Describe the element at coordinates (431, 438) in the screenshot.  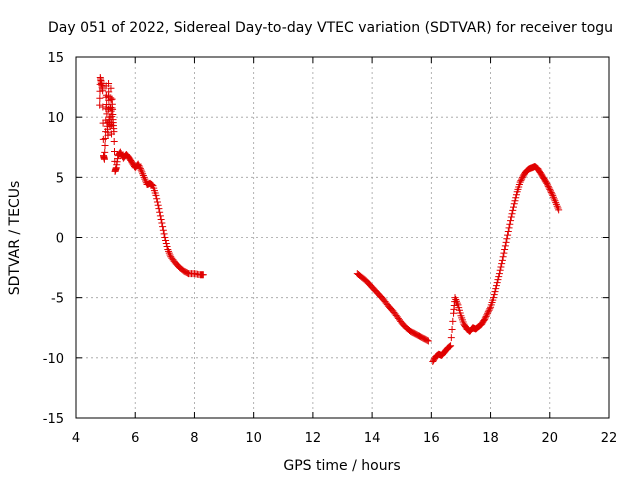
I see `x-tick-label: 16` at that location.